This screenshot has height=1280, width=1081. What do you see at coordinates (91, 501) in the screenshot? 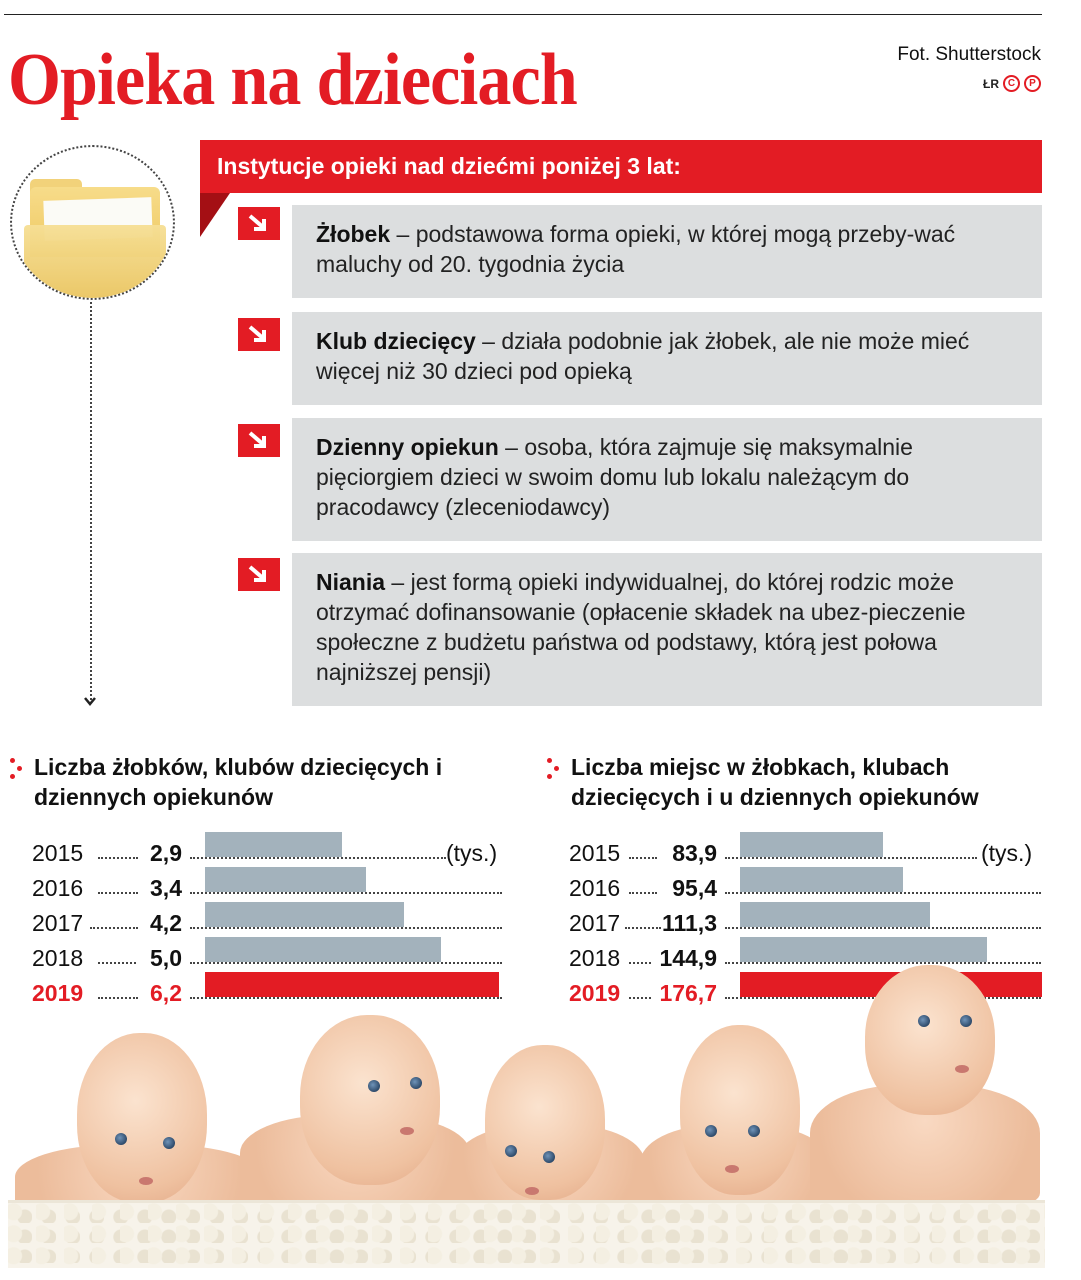
I see `timeline-dotted-line` at bounding box center [91, 501].